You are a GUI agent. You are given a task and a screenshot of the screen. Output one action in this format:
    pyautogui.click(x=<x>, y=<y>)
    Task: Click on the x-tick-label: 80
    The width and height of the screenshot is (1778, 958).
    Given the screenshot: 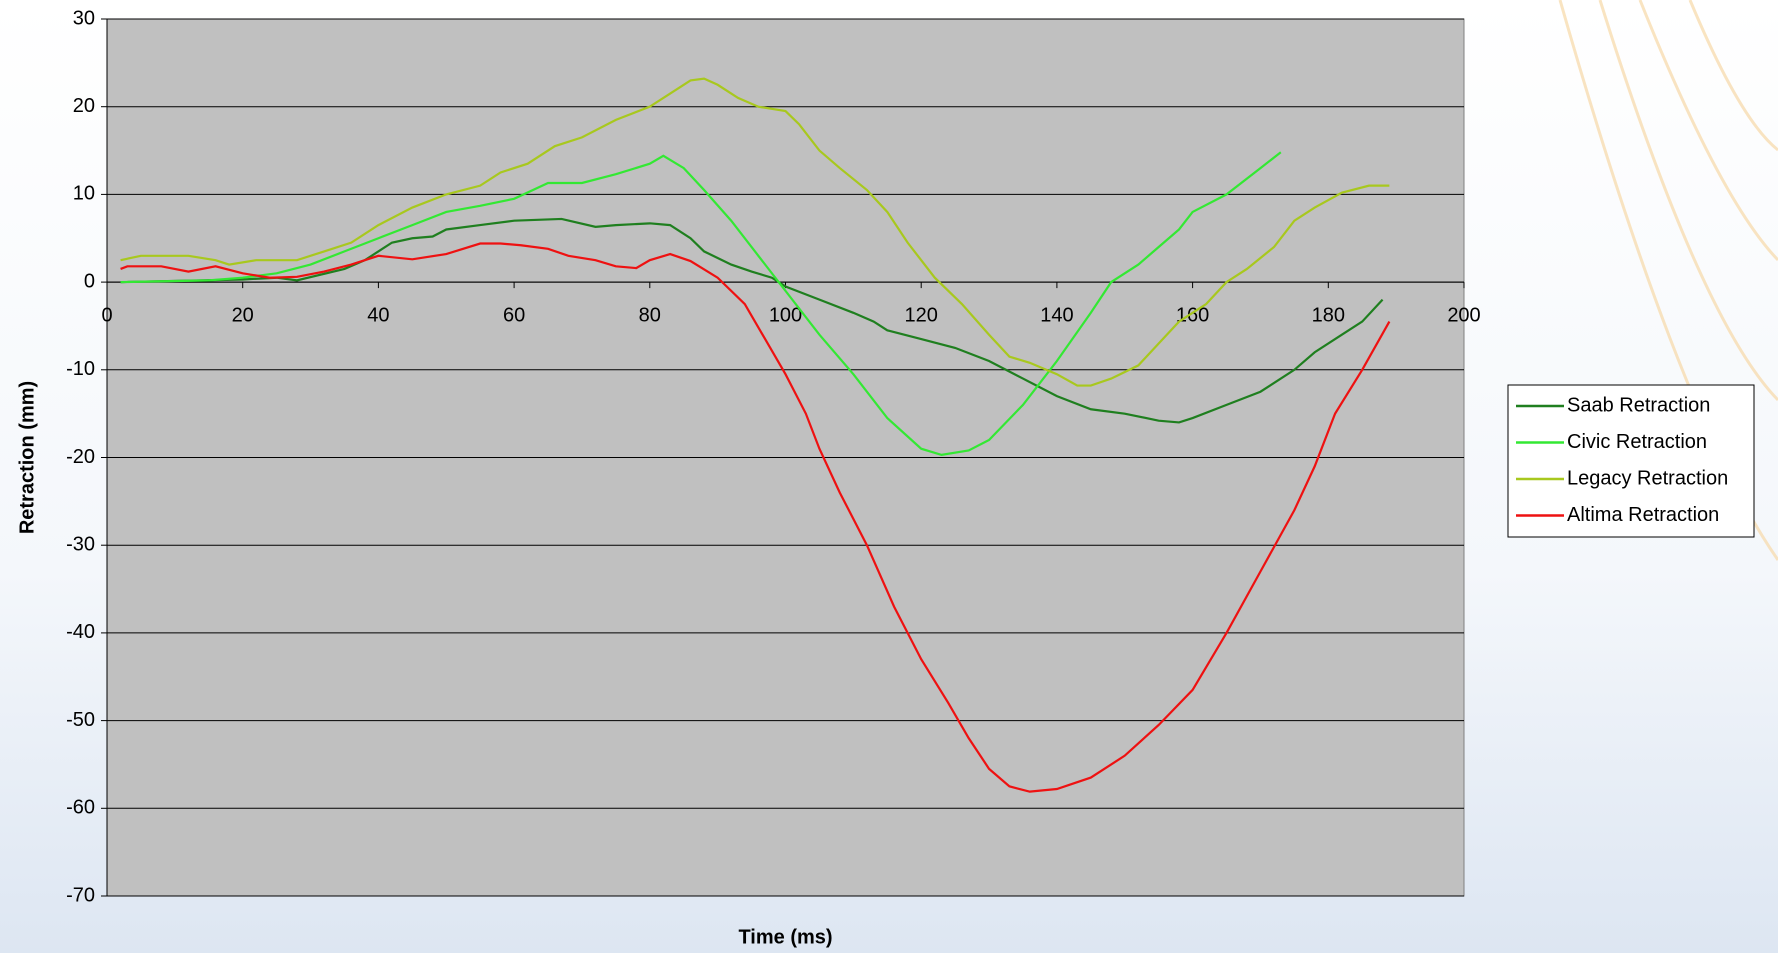 What is the action you would take?
    pyautogui.click(x=650, y=315)
    